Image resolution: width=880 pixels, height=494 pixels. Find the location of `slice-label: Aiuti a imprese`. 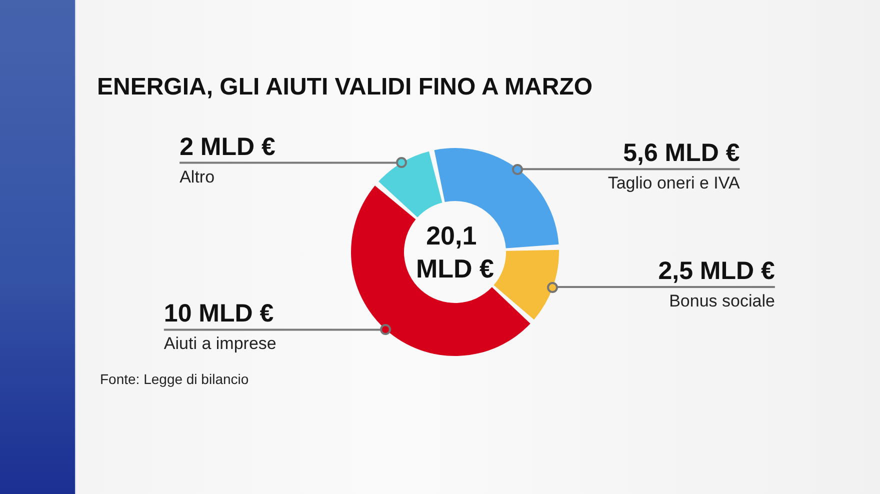

slice-label: Aiuti a imprese is located at coordinates (220, 344).